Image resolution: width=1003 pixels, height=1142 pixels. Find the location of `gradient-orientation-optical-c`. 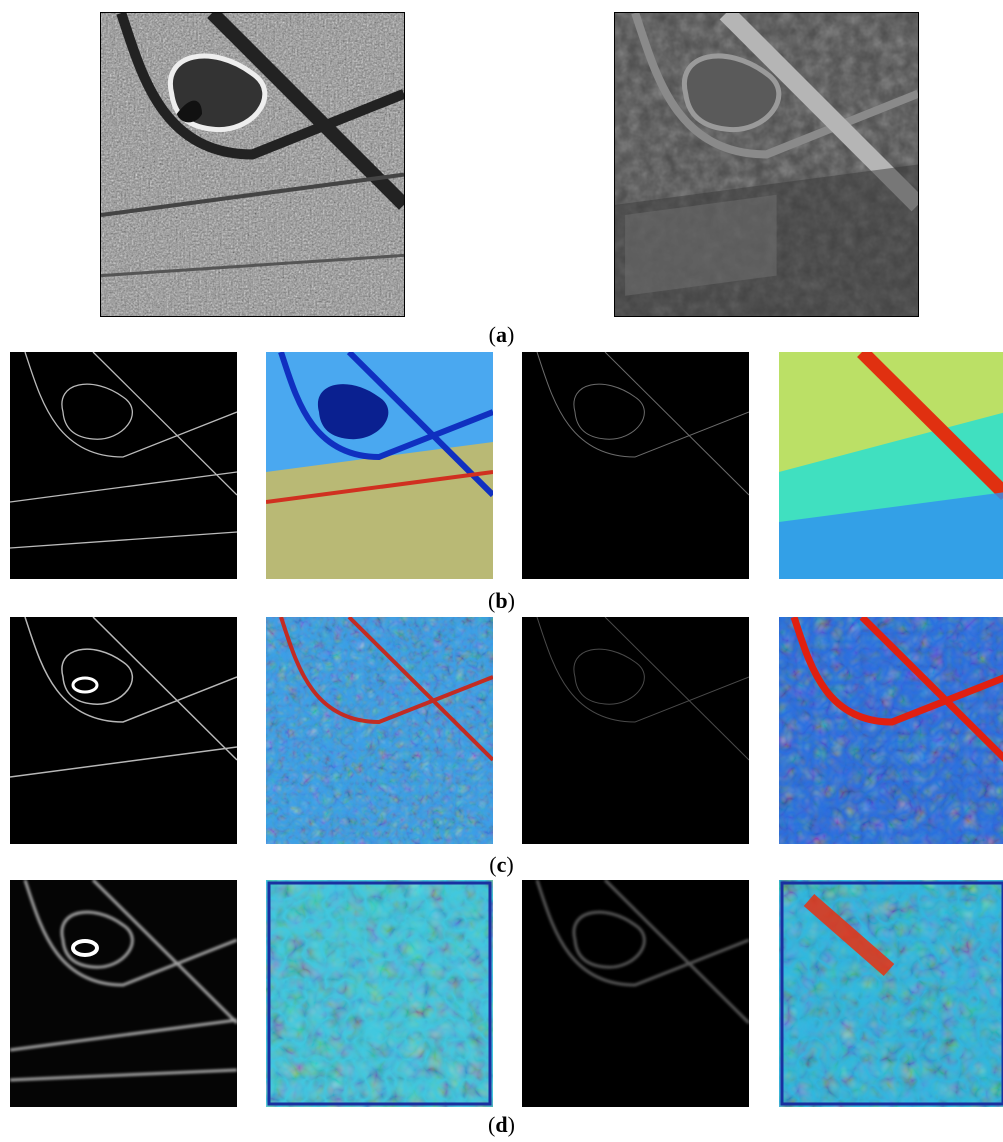

gradient-orientation-optical-c is located at coordinates (891, 730).